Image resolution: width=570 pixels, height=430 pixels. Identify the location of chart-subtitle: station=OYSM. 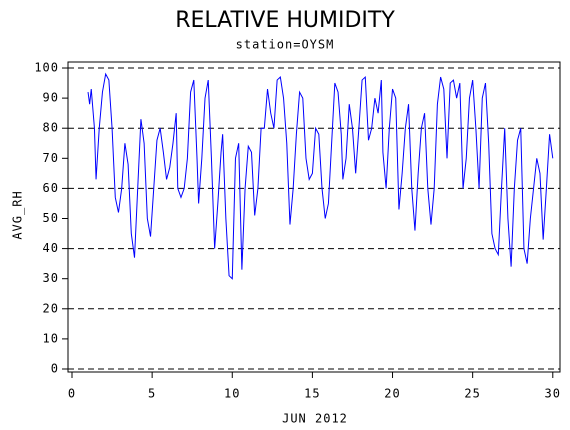
(285, 45).